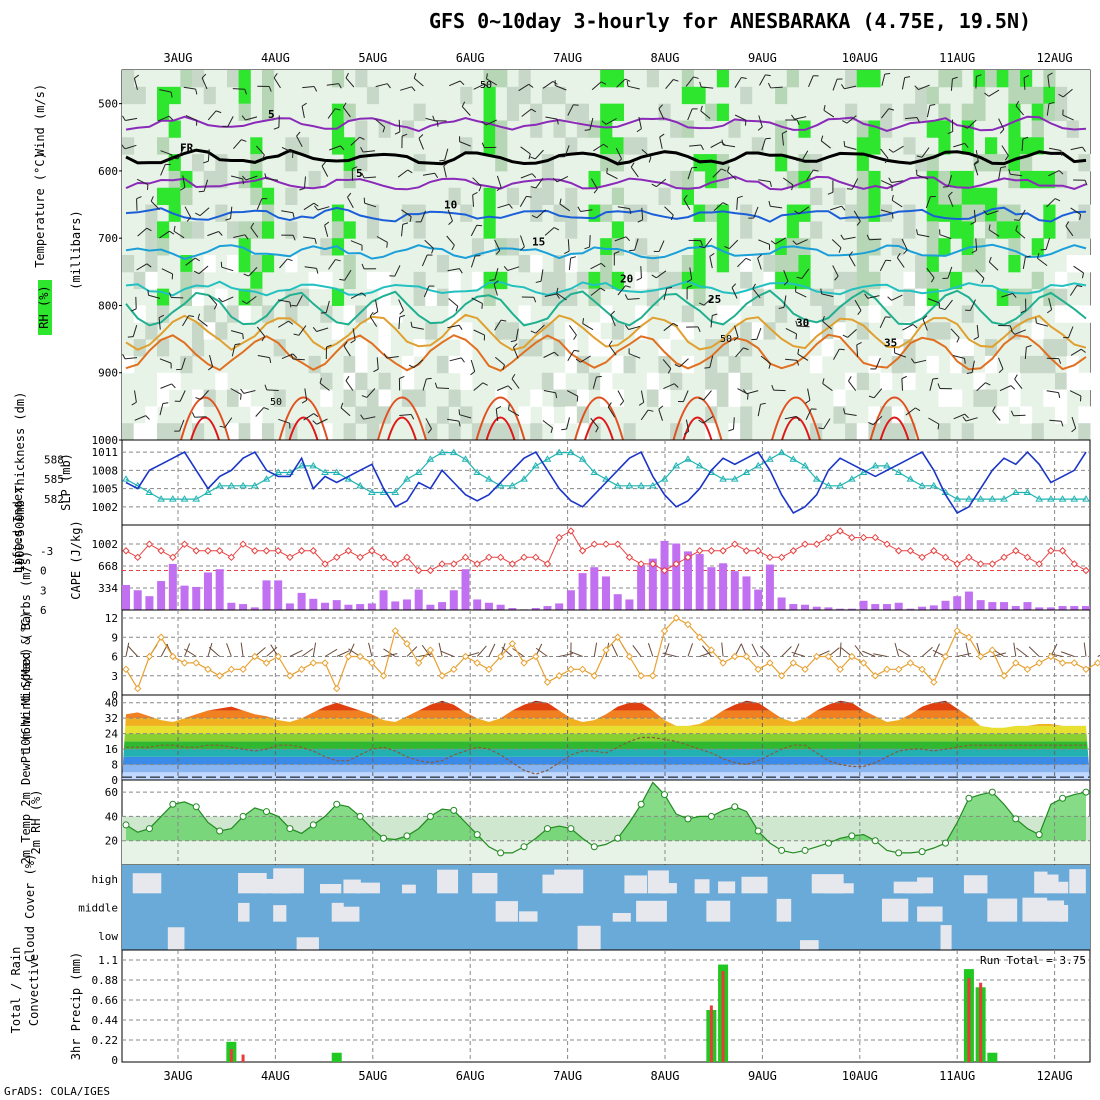 The height and width of the screenshot is (1100, 1100). What do you see at coordinates (606, 1006) in the screenshot?
I see `precip-panel-frame` at bounding box center [606, 1006].